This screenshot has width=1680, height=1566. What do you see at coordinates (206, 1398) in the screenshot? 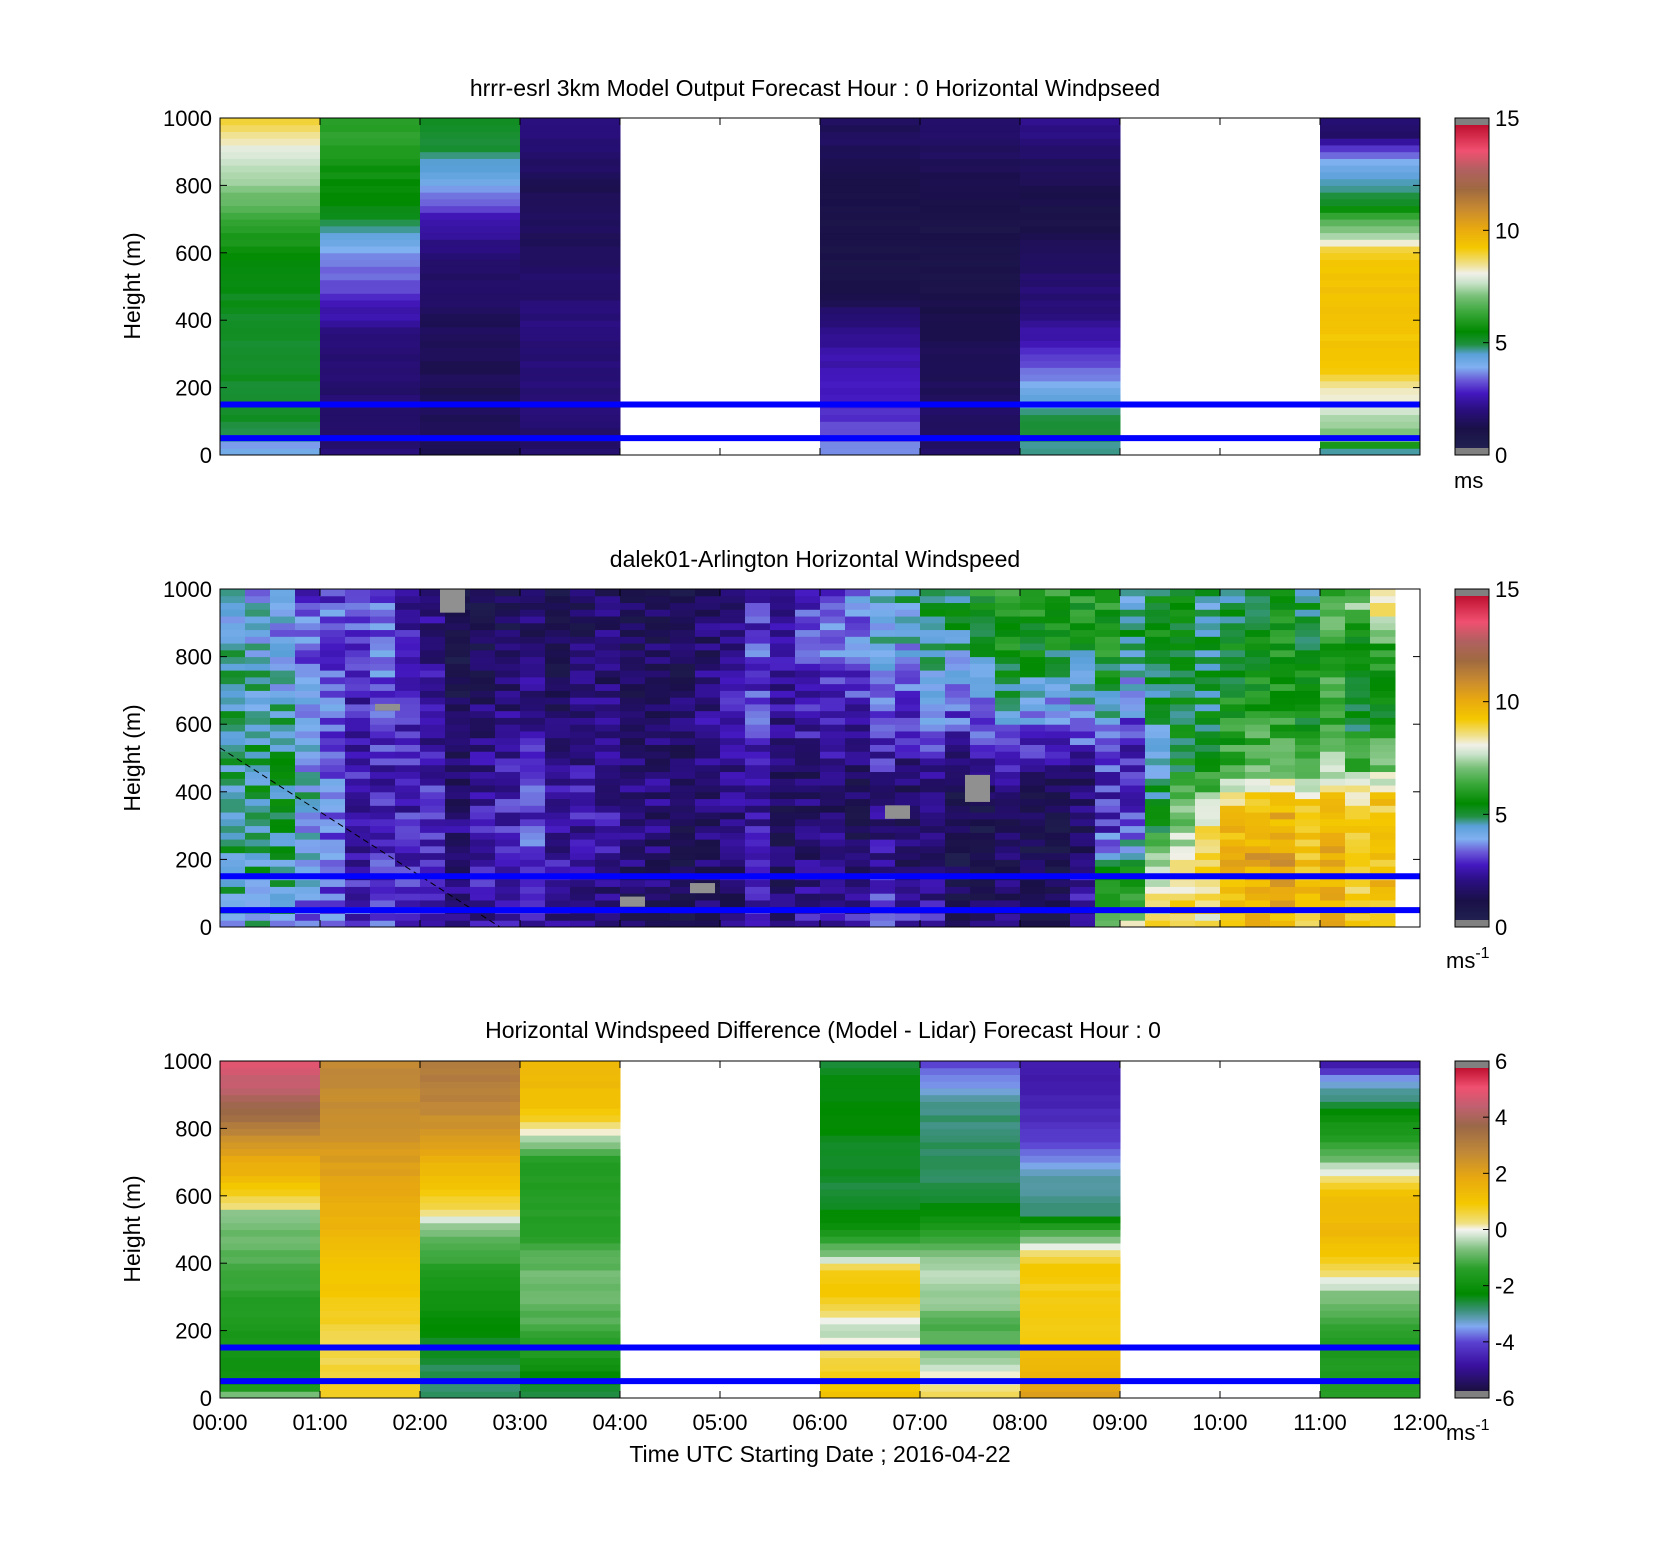
I see `y-tick-label: 0` at bounding box center [206, 1398].